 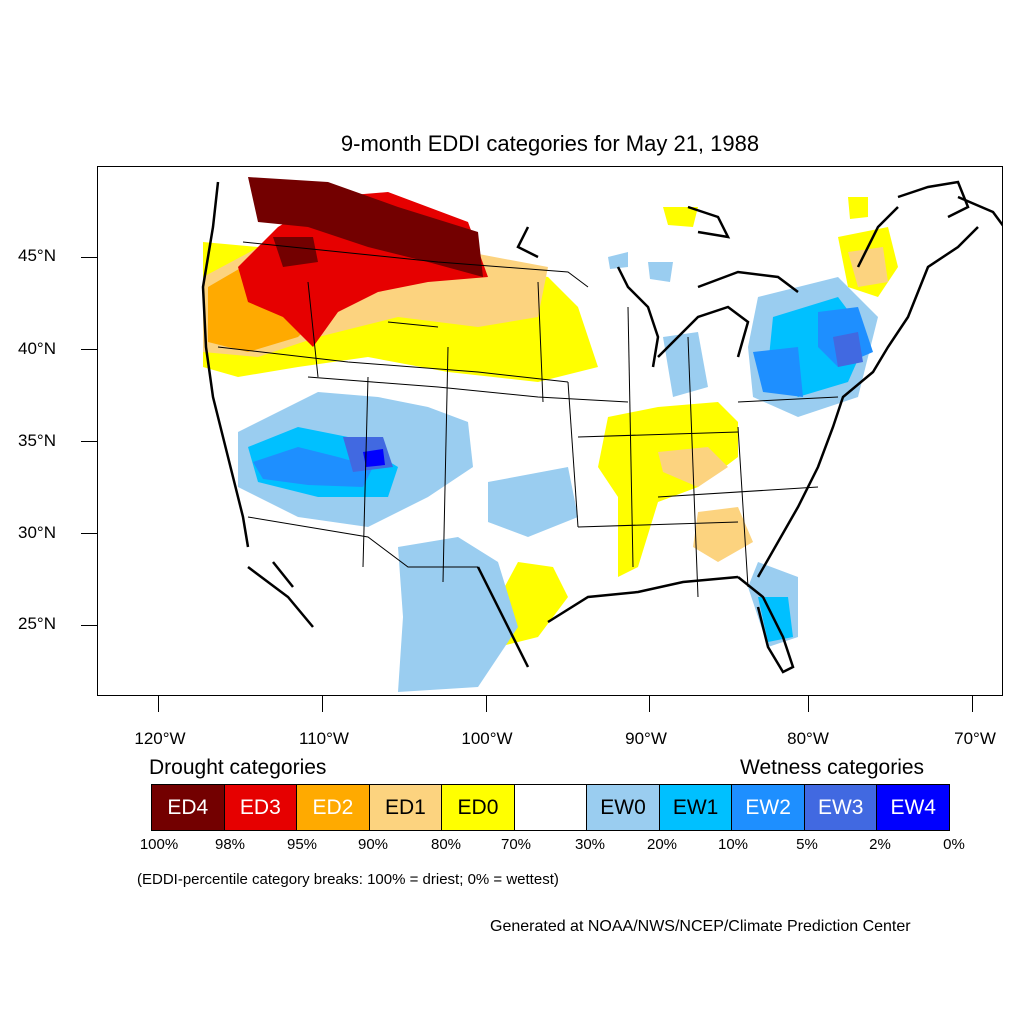 What do you see at coordinates (188, 807) in the screenshot?
I see `legend-swatch-ed4: ED4` at bounding box center [188, 807].